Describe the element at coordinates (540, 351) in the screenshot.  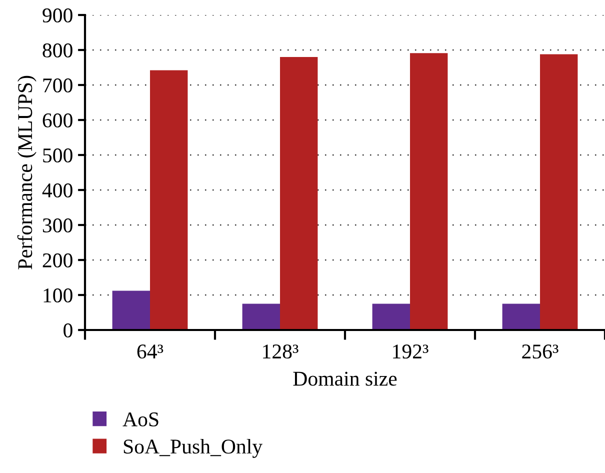
I see `x-tick-label: 256³` at that location.